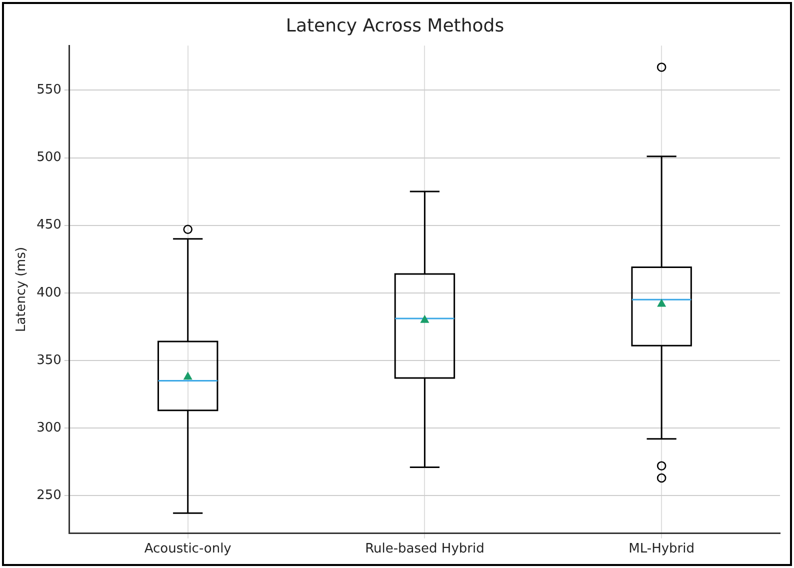  What do you see at coordinates (661, 549) in the screenshot?
I see `x-tick-label: ML-Hybrid` at bounding box center [661, 549].